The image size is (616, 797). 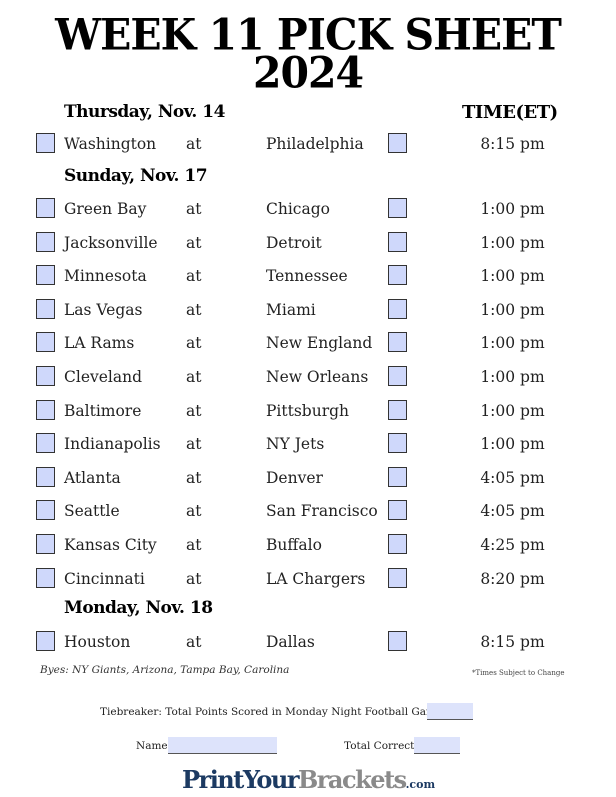 I want to click on total-correct-label: Total Correct, so click(x=379, y=746).